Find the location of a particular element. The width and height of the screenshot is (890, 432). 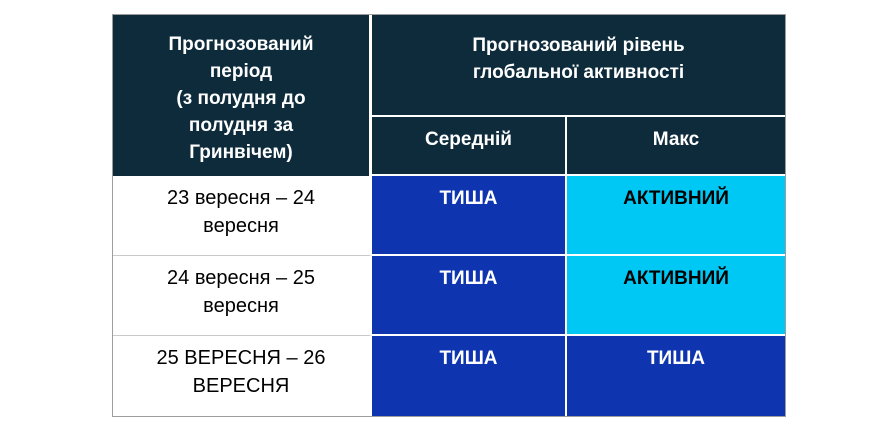

period-cell-row2: 24 вересня – 25 вересня is located at coordinates (242, 296).